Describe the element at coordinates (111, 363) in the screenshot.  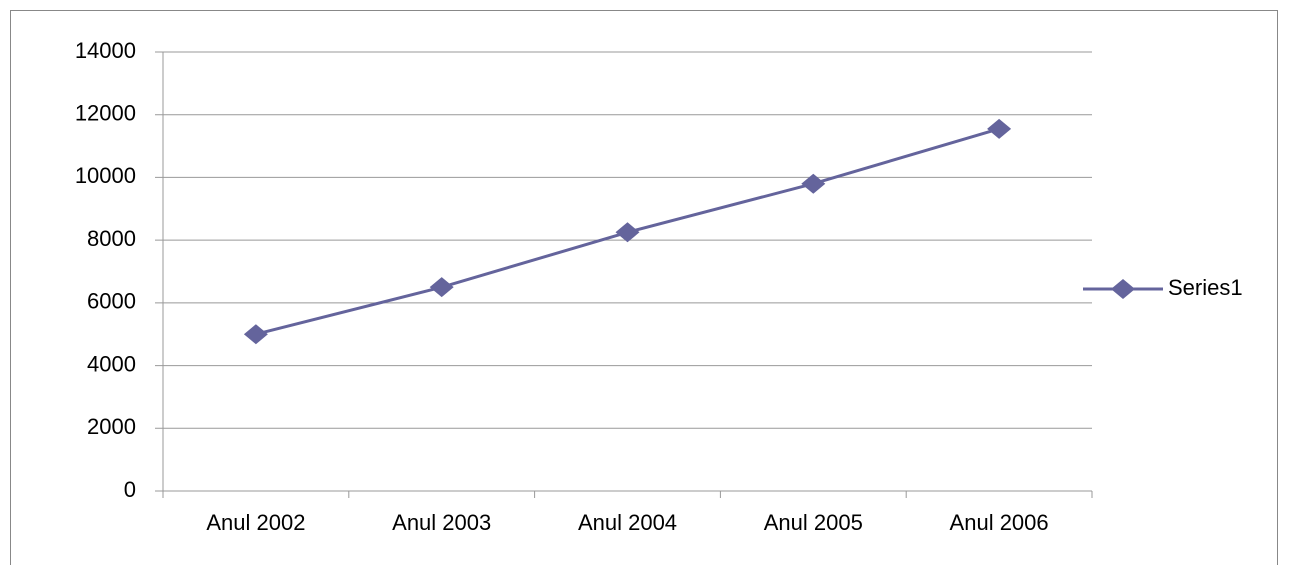
I see `y-tick-label: 4000` at that location.